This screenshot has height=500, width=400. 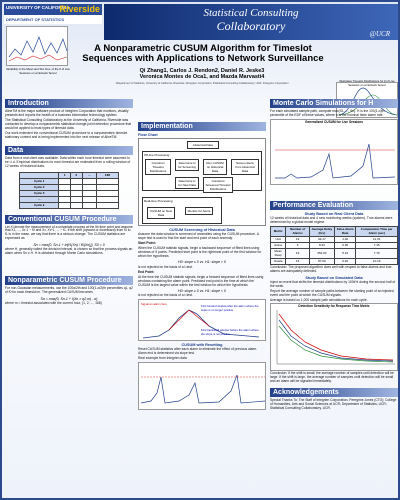 What do you see at coordinates (297, 261) in the screenshot?
I see `table-cell: 15` at bounding box center [297, 261].